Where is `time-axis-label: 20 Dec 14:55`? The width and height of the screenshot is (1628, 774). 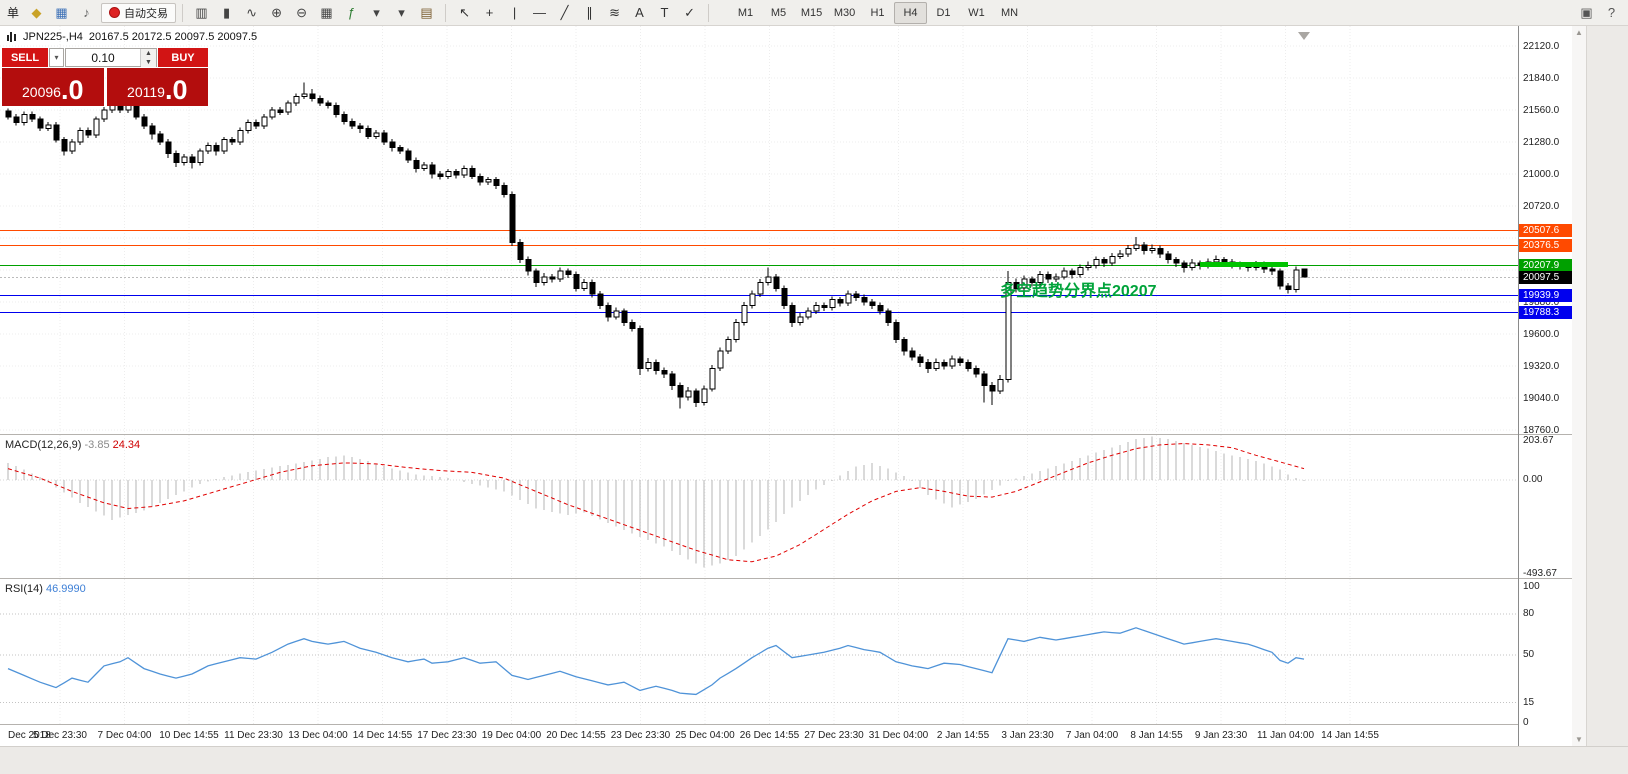
time-axis-label: 20 Dec 14:55 is located at coordinates (576, 735).